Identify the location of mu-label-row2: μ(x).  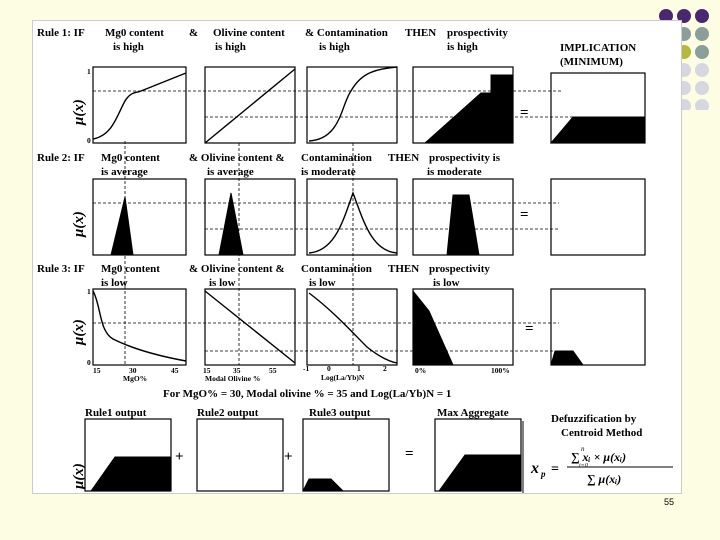
(79, 224).